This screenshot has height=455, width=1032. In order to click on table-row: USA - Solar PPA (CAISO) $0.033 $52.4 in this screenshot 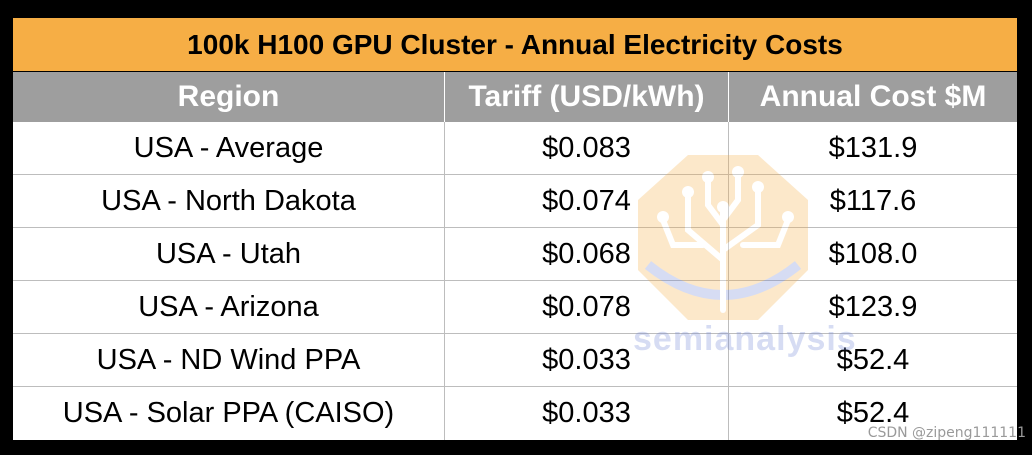, I will do `click(515, 413)`.